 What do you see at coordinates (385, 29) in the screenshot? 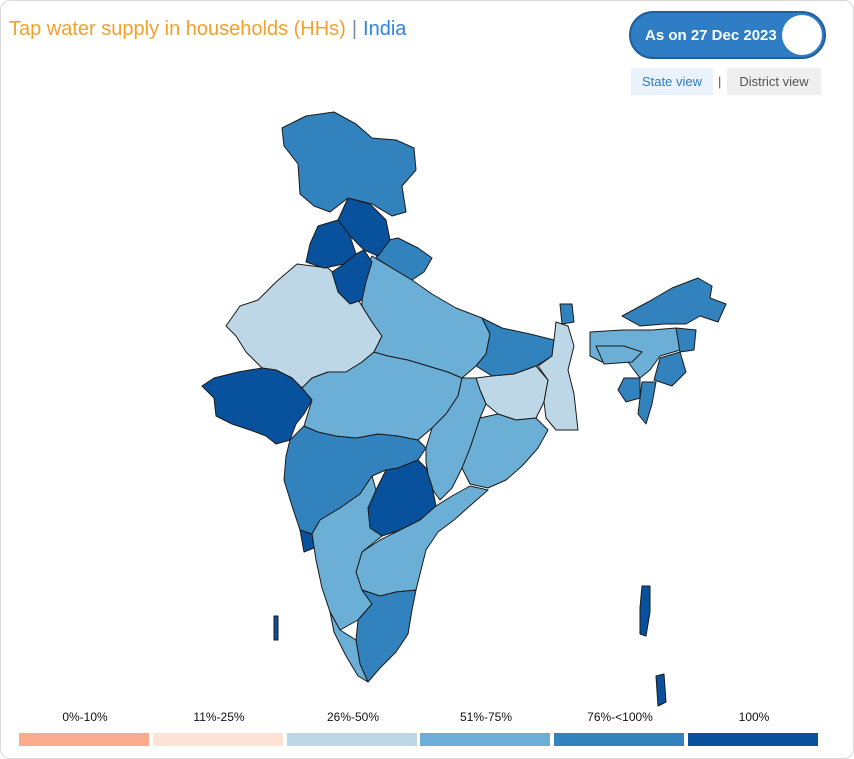
I see `region-name: India` at bounding box center [385, 29].